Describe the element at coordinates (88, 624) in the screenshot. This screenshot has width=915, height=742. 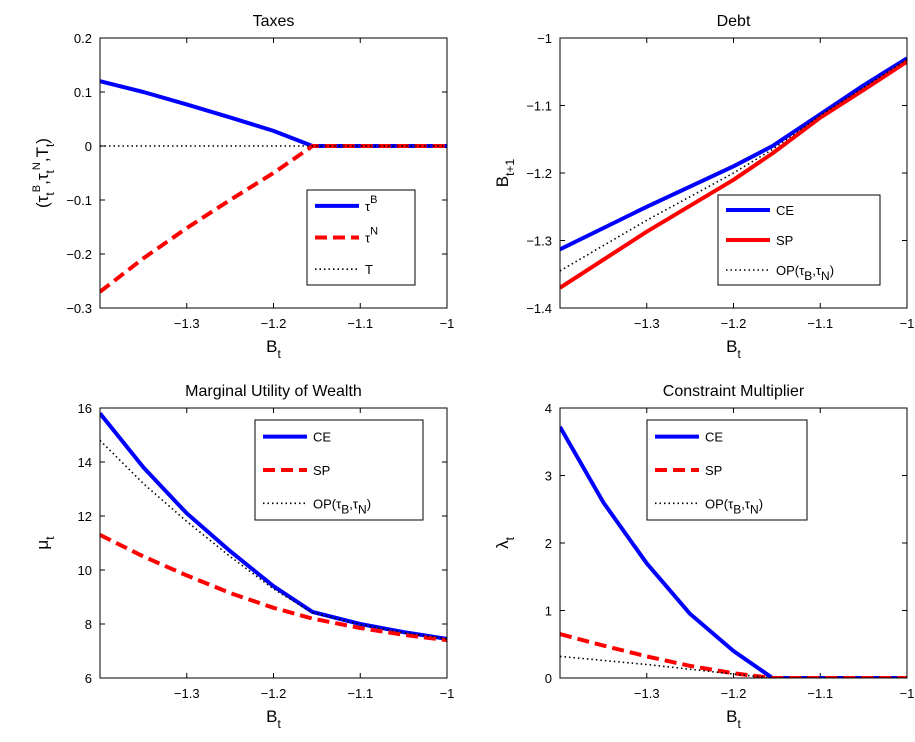
I see `y-tick-label: 8` at that location.